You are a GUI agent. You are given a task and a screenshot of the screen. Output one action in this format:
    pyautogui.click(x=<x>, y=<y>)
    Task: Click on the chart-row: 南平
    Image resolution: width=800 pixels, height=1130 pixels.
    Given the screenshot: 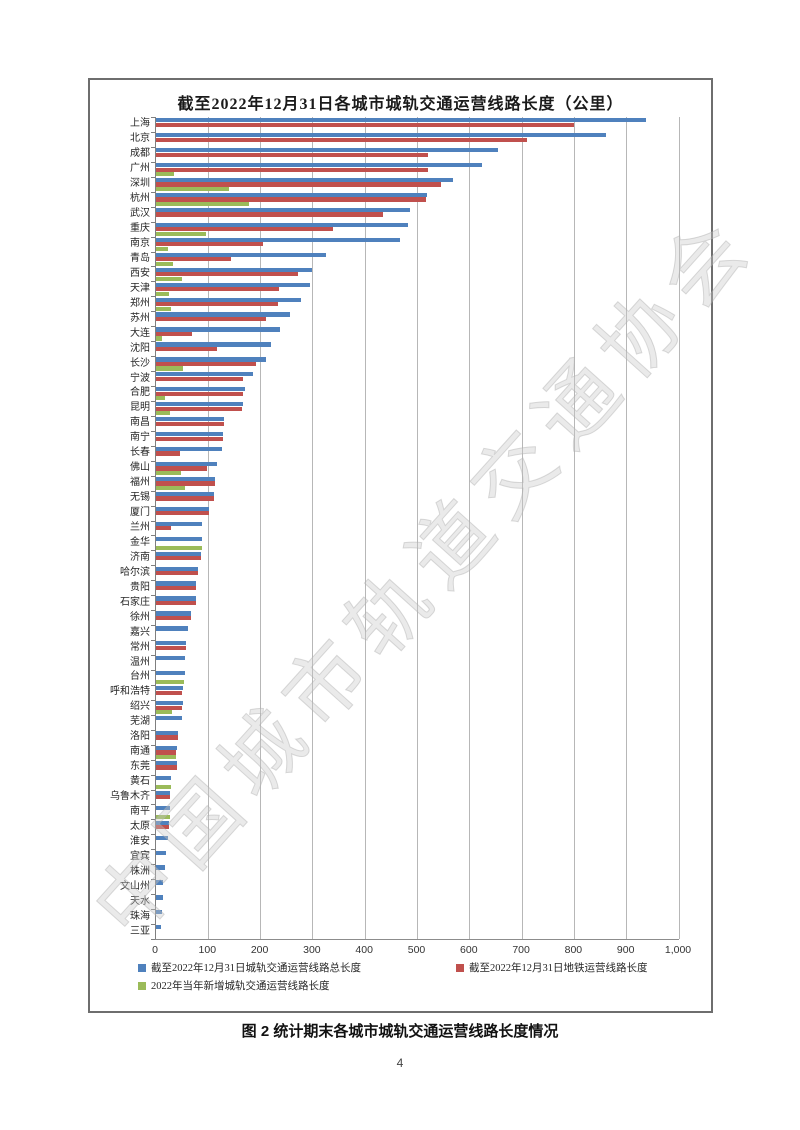 What is the action you would take?
    pyautogui.click(x=404, y=811)
    